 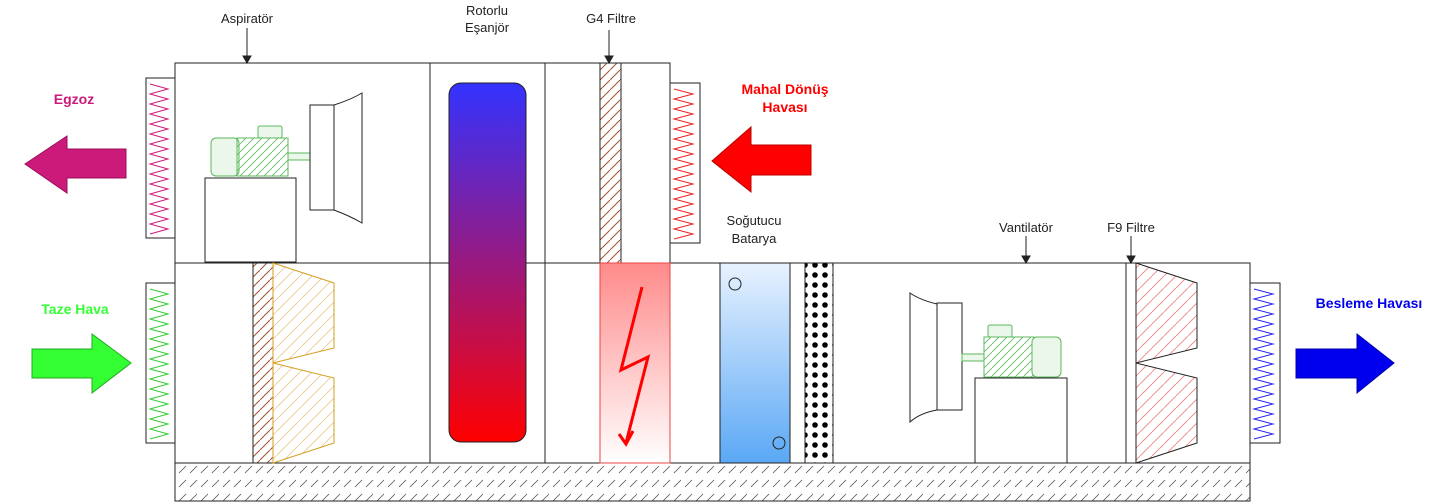 What do you see at coordinates (761, 159) in the screenshot?
I see `return-arrow` at bounding box center [761, 159].